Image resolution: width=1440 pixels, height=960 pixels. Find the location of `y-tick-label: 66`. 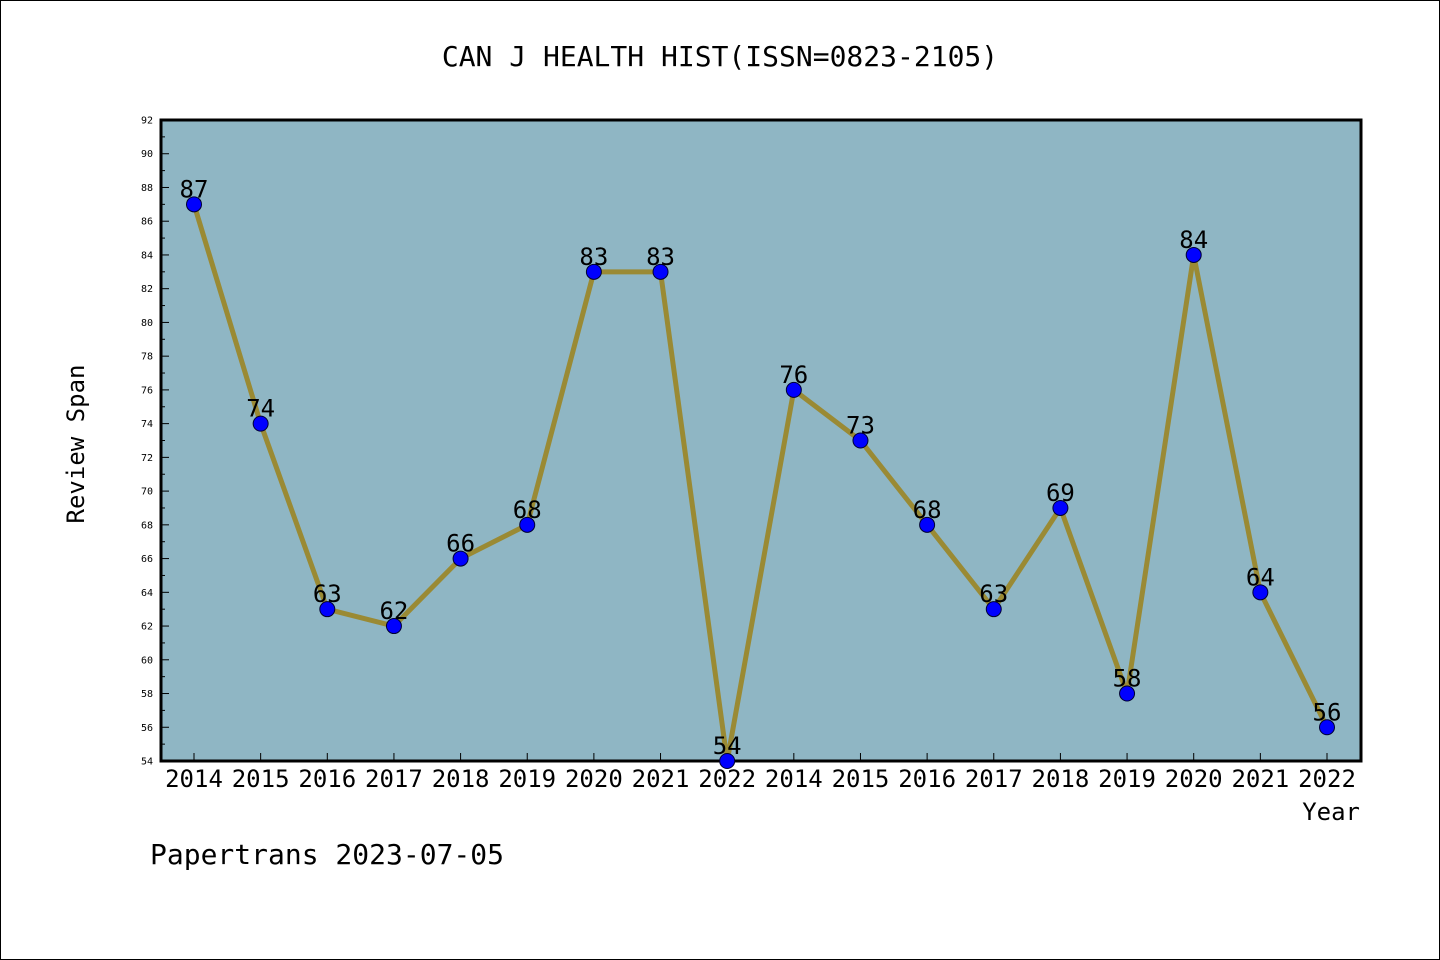

y-tick-label: 66 is located at coordinates (147, 559).